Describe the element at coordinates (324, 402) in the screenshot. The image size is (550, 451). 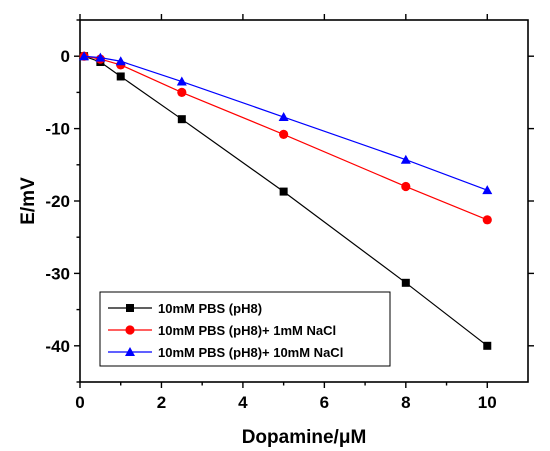
I see `x-tick-label: 6` at that location.